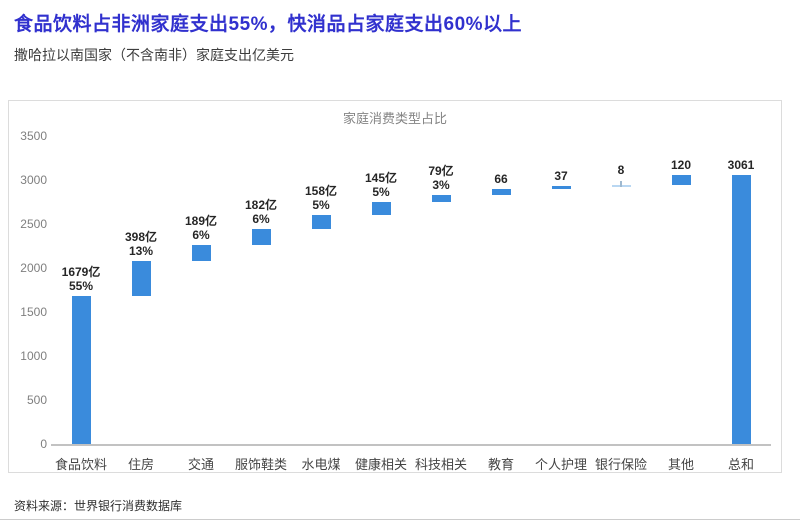 Image resolution: width=800 pixels, height=523 pixels. I want to click on bar-value-label: 1679亿 55%, so click(81, 279).